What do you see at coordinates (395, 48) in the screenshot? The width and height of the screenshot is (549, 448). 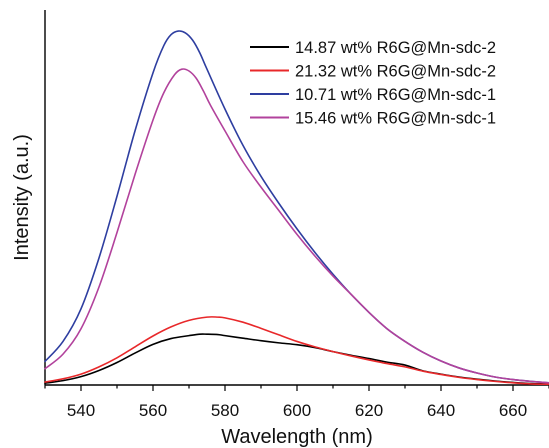 I see `legend-label-1: 14.87 wt% R6G@Mn-sdc-2` at bounding box center [395, 48].